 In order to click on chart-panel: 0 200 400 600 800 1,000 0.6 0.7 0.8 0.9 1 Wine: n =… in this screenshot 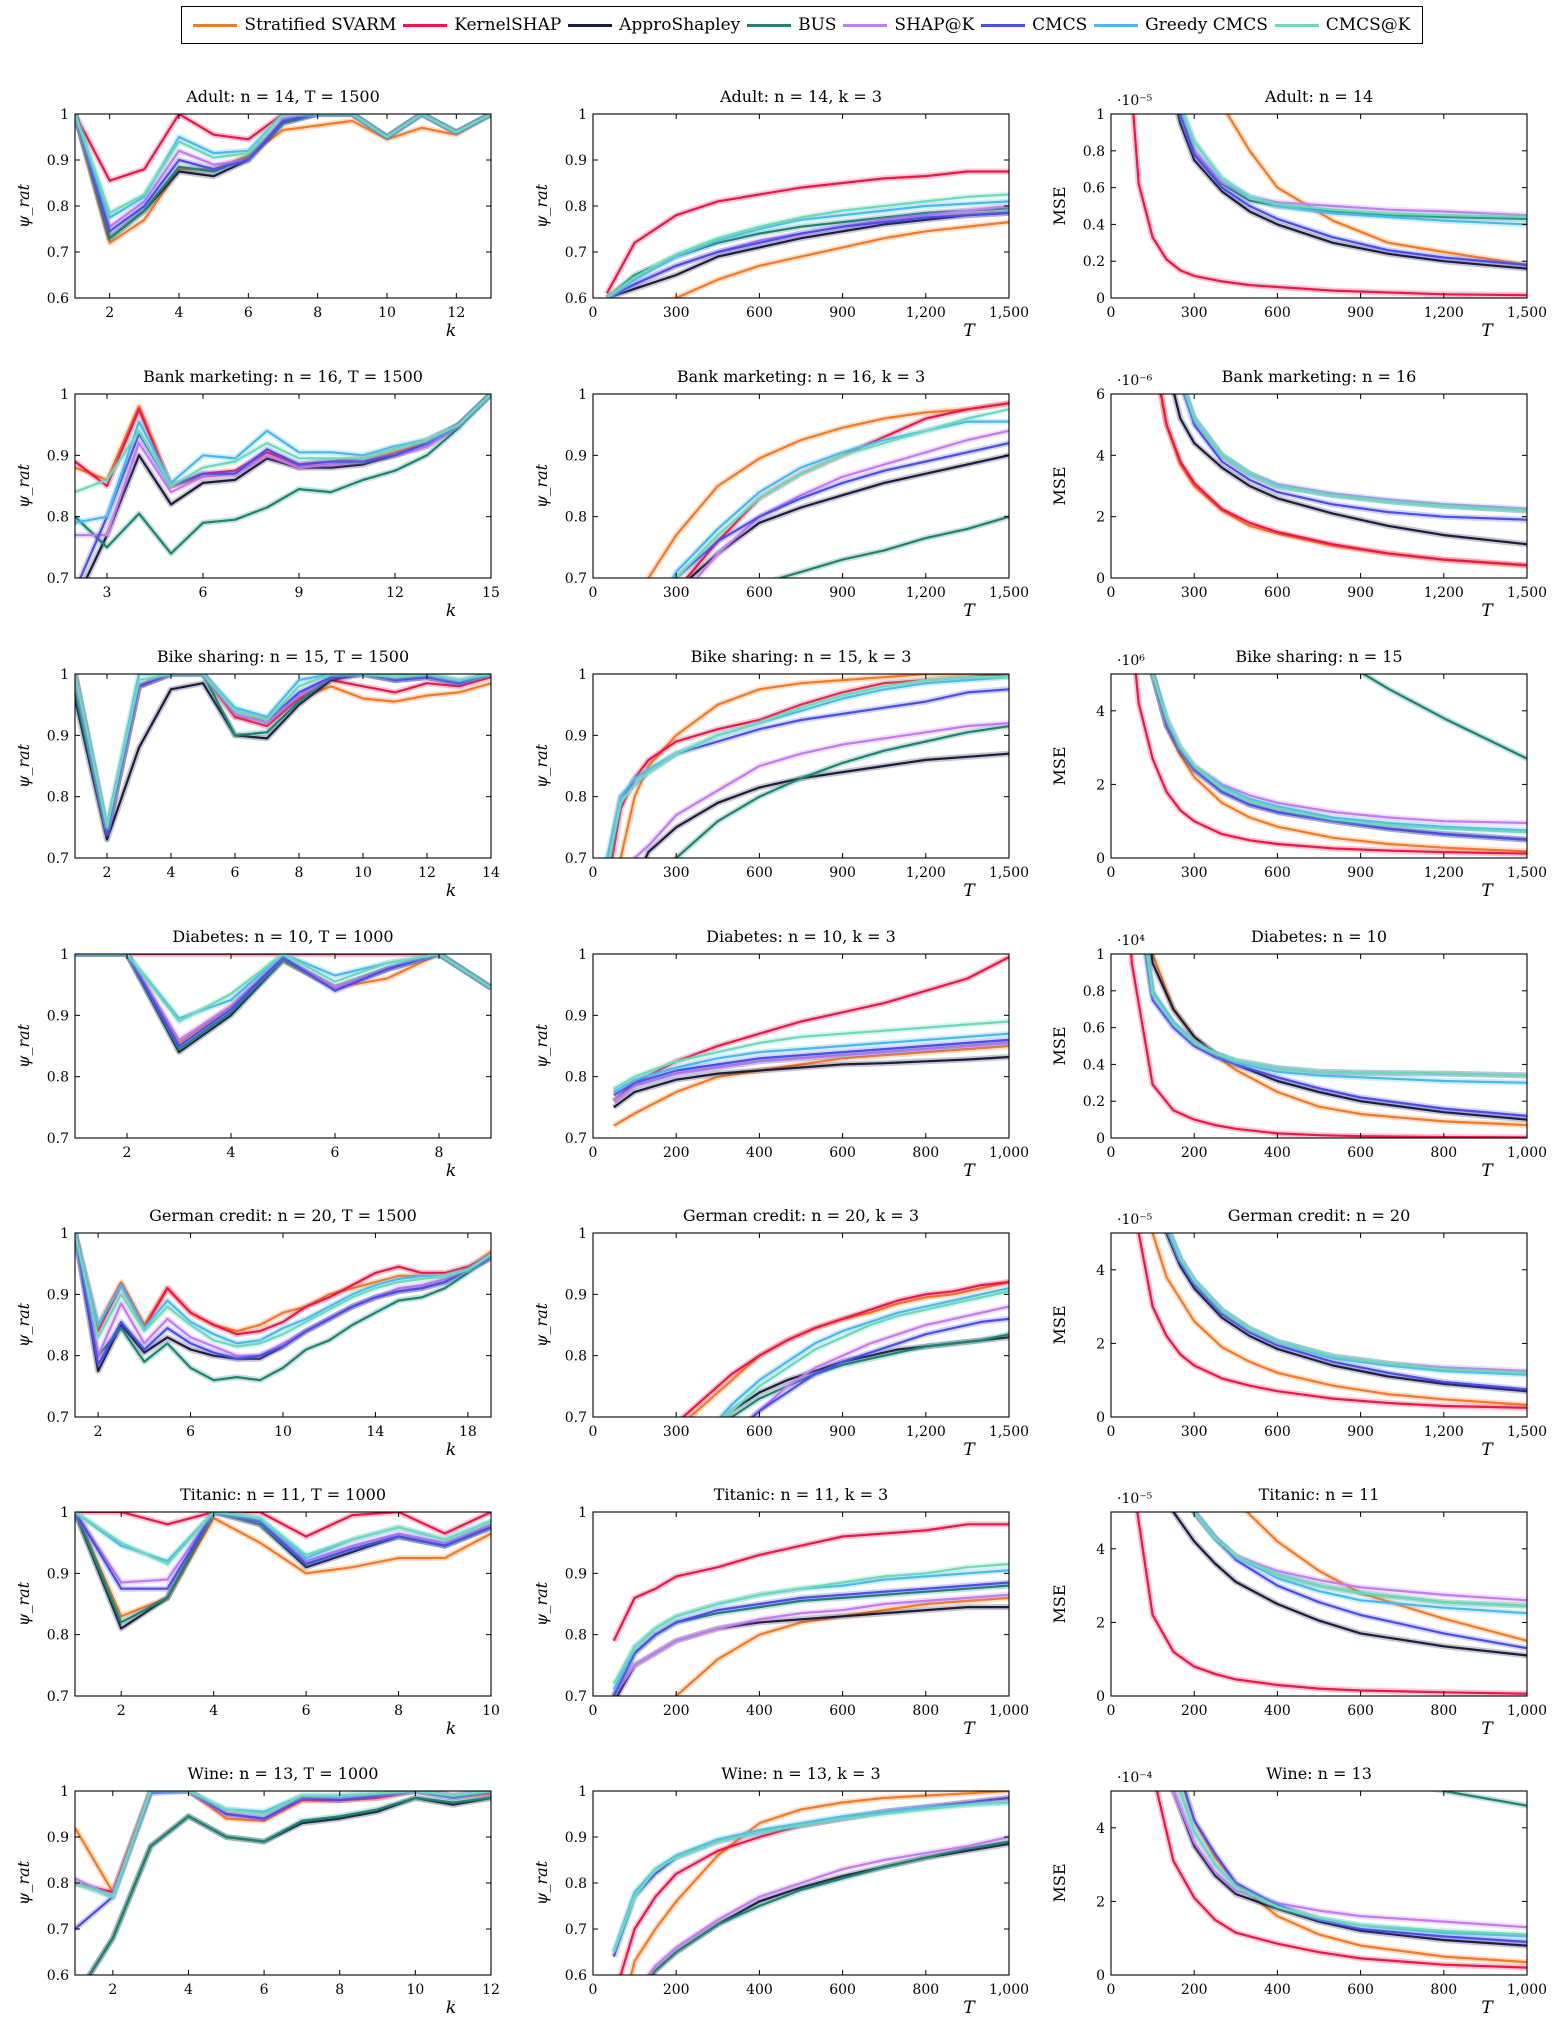, I will do `click(780, 1891)`.